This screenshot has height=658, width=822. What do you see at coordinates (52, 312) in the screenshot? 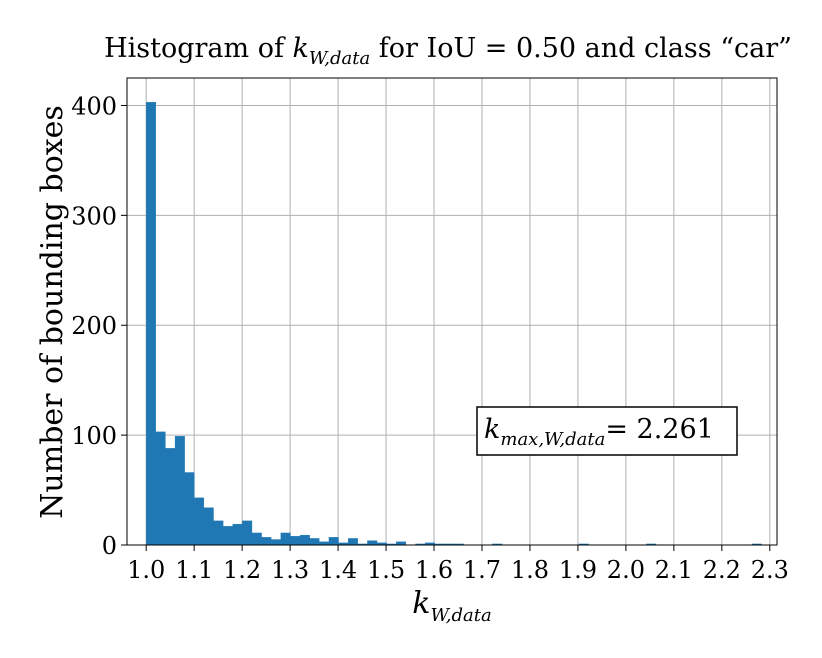
I see `y-axis-label: Number of bounding boxes` at bounding box center [52, 312].